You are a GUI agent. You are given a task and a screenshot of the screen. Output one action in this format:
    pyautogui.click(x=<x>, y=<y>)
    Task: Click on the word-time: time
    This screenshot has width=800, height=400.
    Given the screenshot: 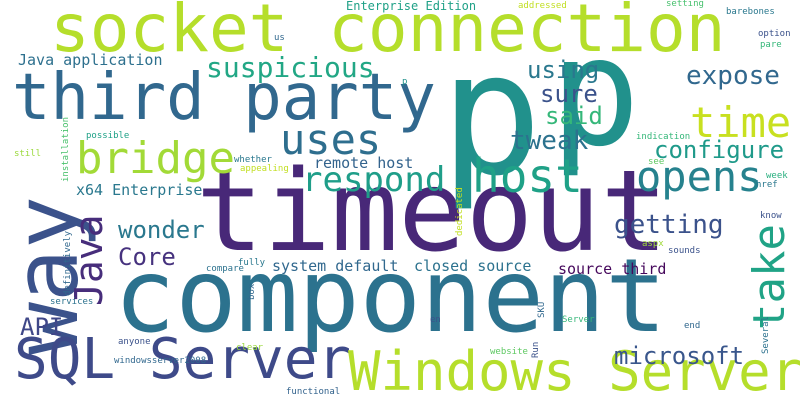 What is the action you would take?
    pyautogui.click(x=741, y=122)
    